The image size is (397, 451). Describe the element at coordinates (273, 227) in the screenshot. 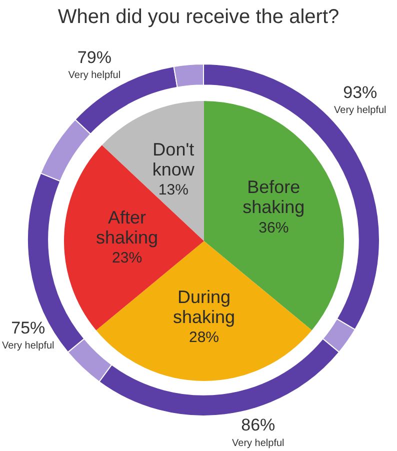

I see `data-label: 36%` at that location.